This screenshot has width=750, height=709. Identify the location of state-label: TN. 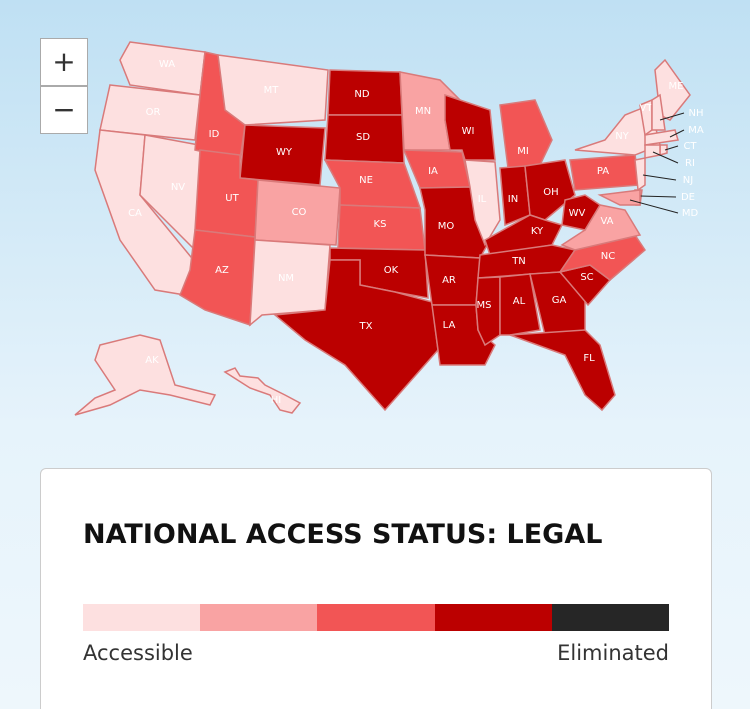
(518, 261).